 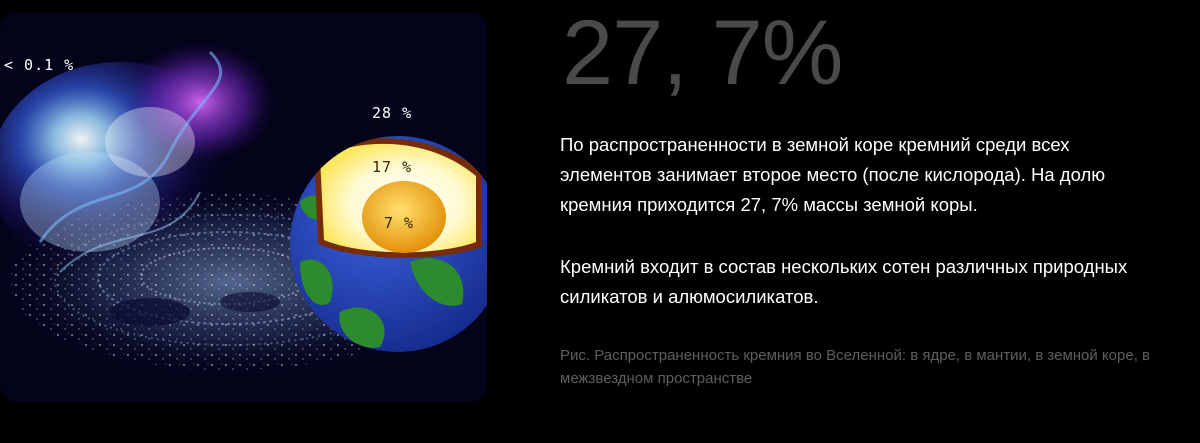 What do you see at coordinates (39, 65) in the screenshot?
I see `label-interstellar: < 0.1 %` at bounding box center [39, 65].